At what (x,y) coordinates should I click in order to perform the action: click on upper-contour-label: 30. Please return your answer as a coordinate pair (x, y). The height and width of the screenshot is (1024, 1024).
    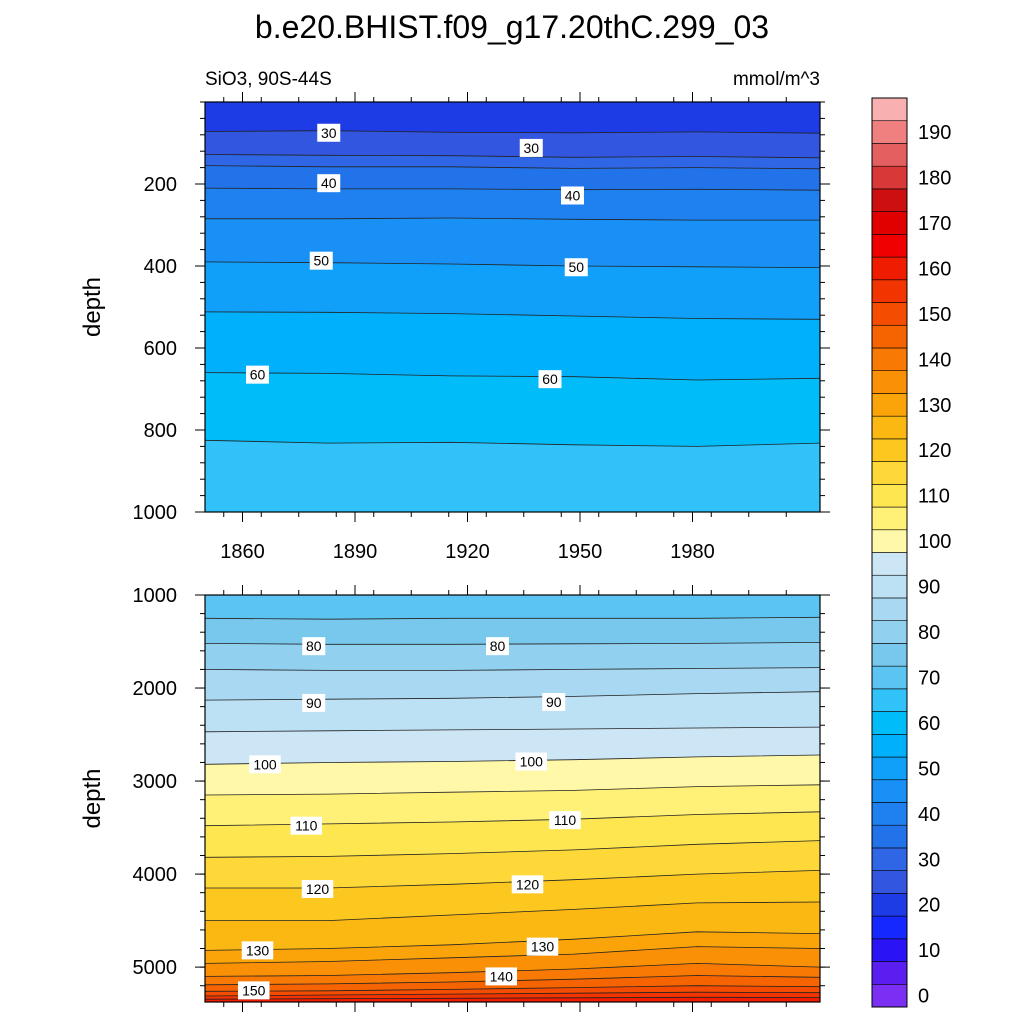
    Looking at the image, I should click on (329, 133).